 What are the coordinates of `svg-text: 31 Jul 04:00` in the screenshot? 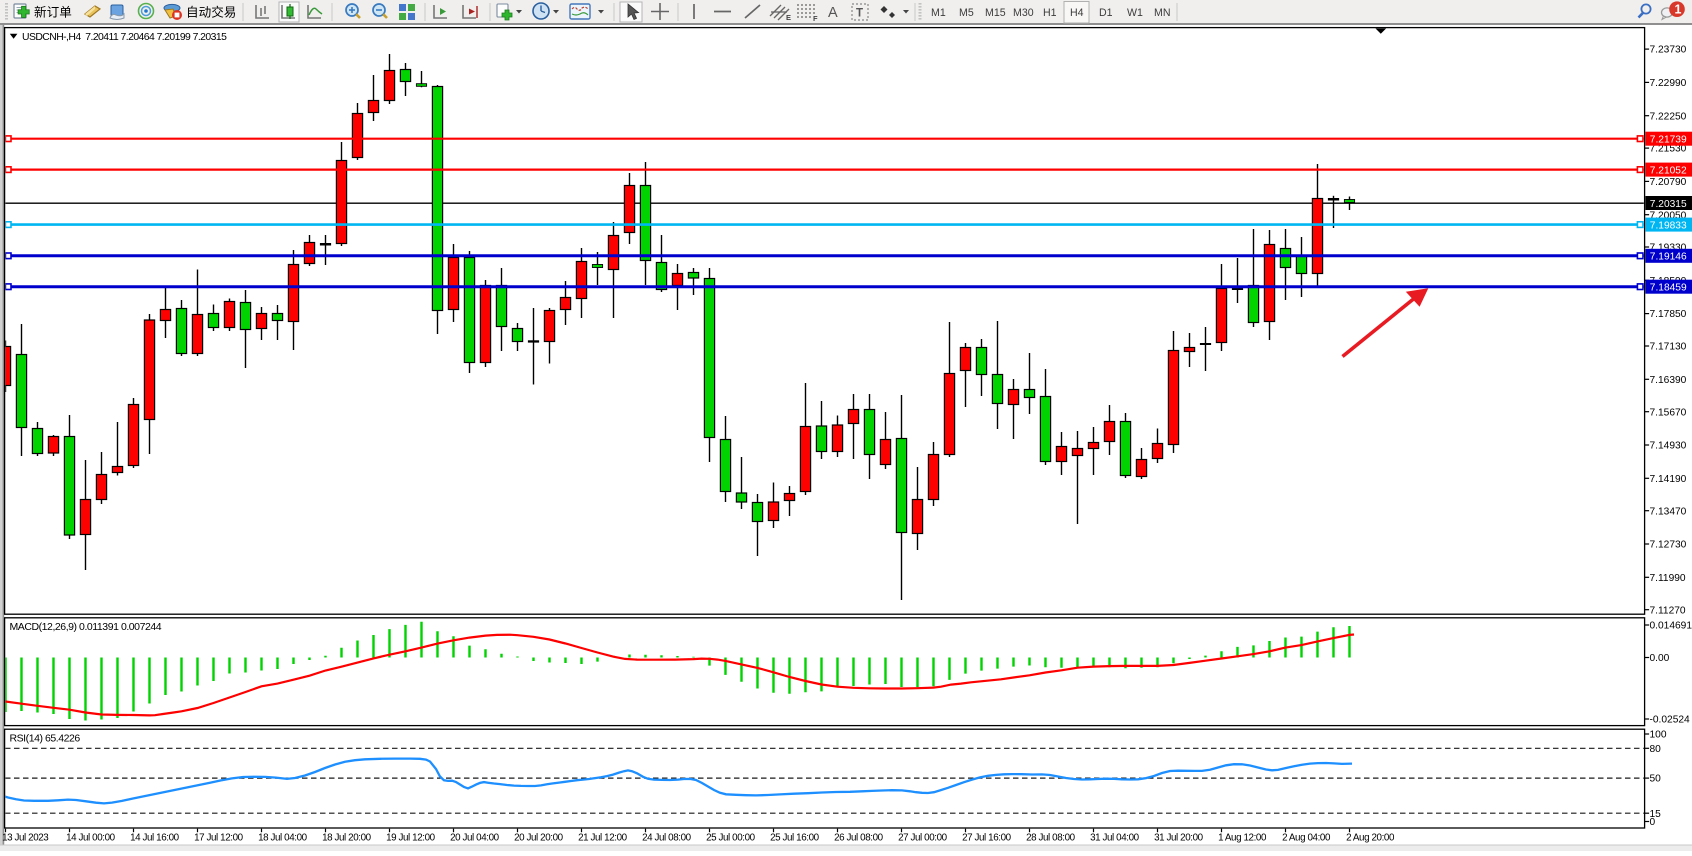 It's located at (1115, 838).